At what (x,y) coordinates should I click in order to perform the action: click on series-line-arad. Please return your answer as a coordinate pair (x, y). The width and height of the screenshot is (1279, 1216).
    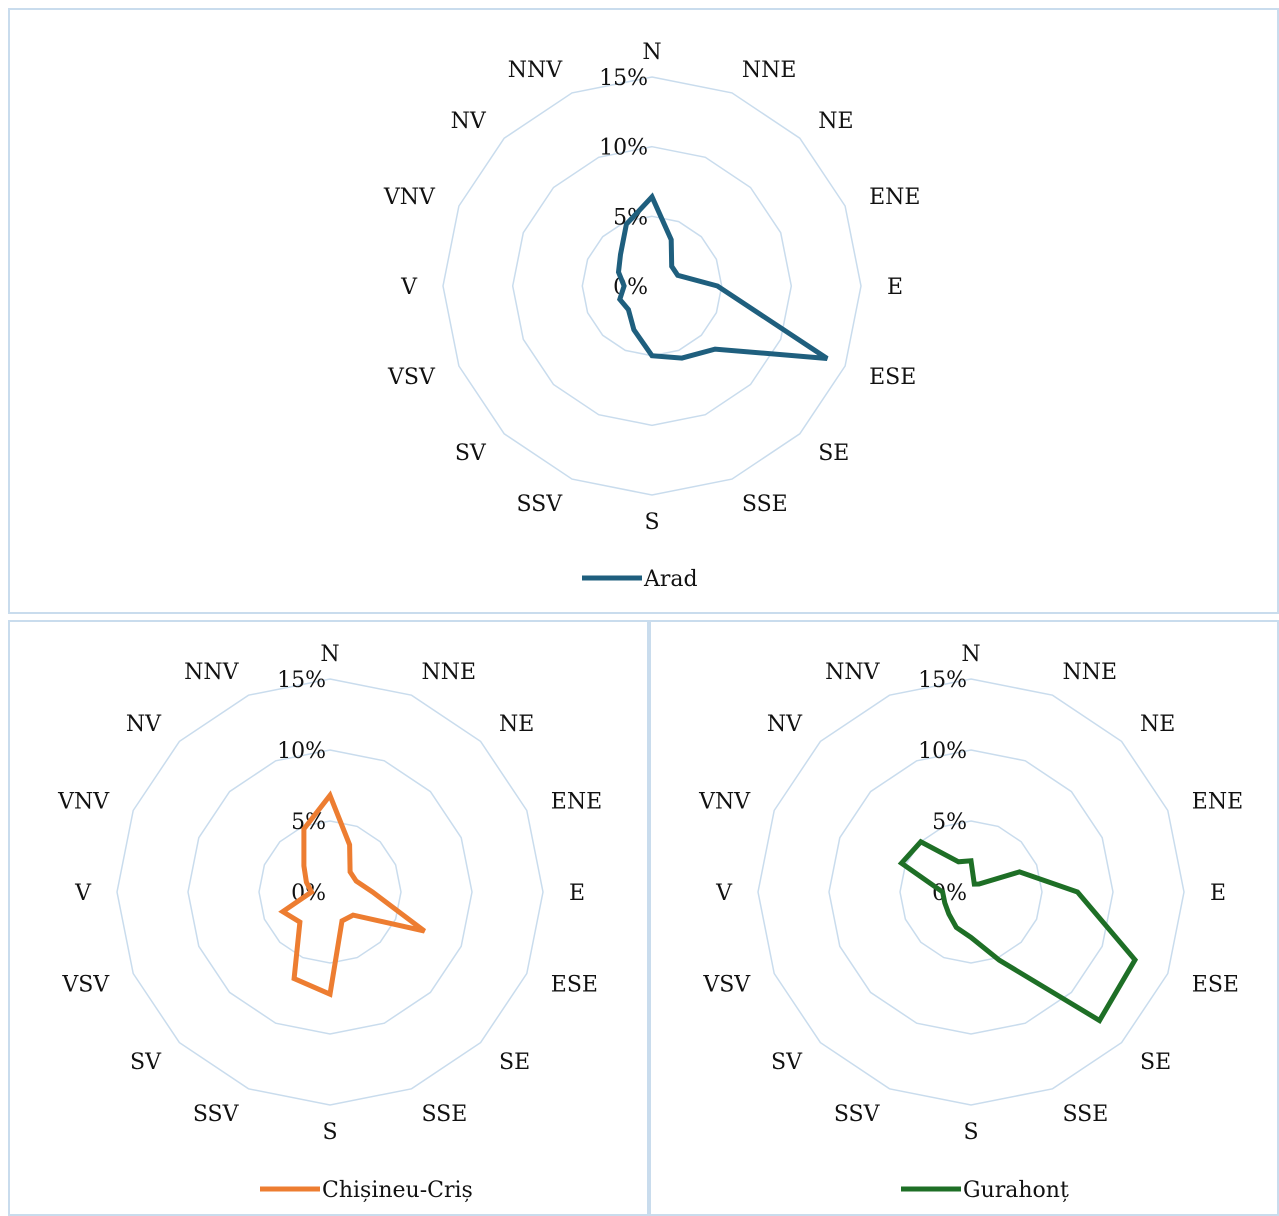
    Looking at the image, I should click on (722, 276).